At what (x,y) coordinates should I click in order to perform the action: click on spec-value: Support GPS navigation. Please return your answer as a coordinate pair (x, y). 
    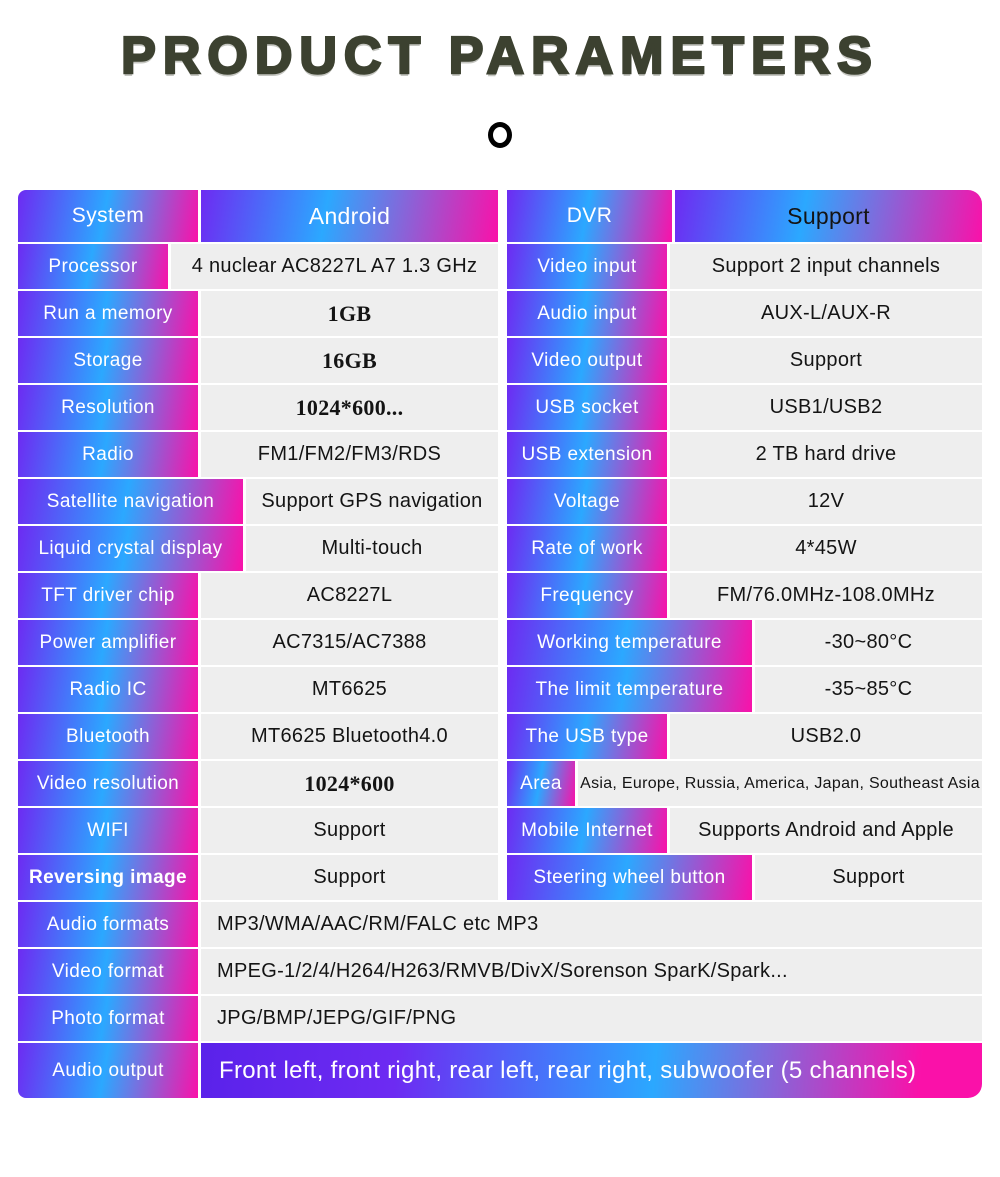
    Looking at the image, I should click on (372, 501).